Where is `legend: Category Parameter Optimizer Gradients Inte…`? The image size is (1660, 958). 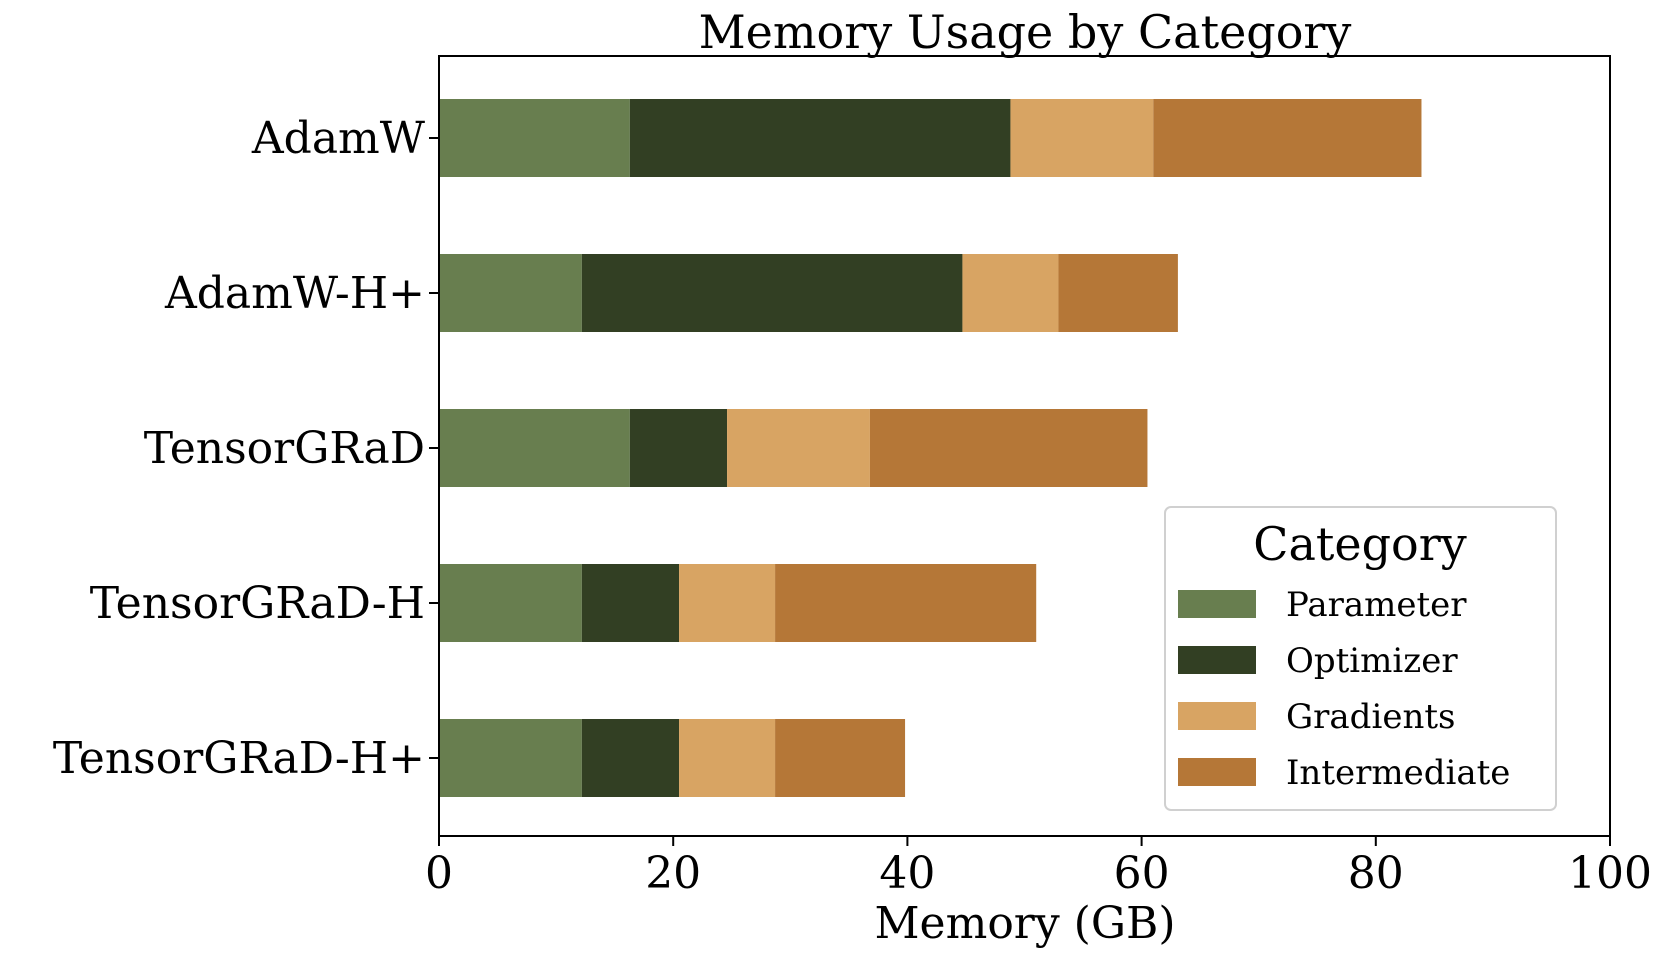
legend: Category Parameter Optimizer Gradients Inte… is located at coordinates (1360, 658).